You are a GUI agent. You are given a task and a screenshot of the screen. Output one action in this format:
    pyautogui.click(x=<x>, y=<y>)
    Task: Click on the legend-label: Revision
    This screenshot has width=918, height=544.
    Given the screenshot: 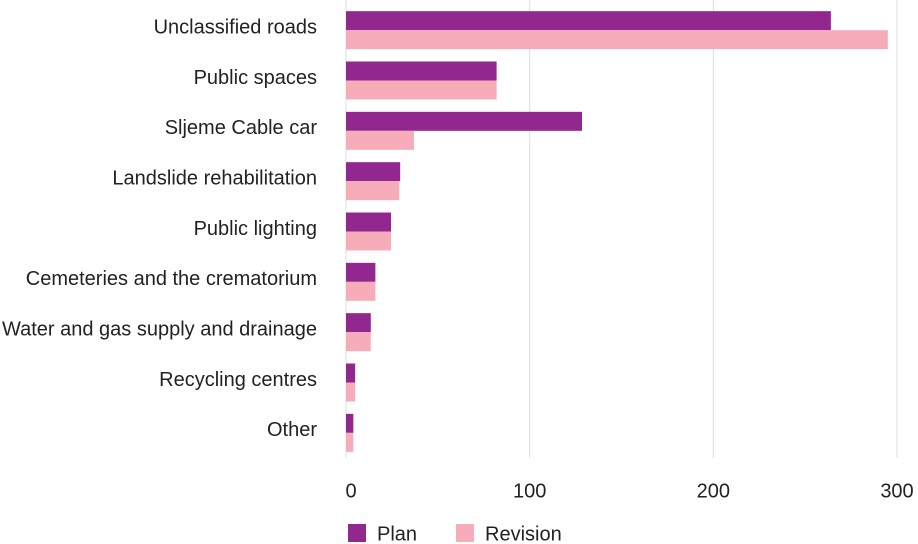 What is the action you would take?
    pyautogui.click(x=523, y=533)
    